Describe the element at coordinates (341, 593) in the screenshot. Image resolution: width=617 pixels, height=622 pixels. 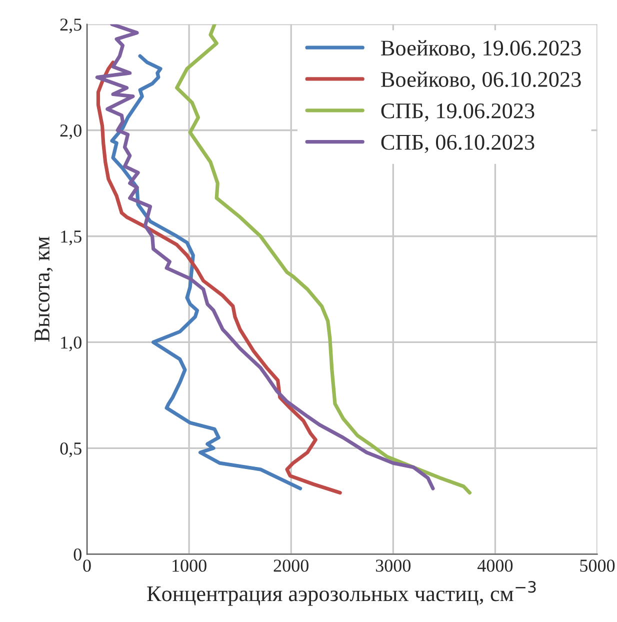
I see `x-axis-title: Концентрация аэрозольных частиц, см$^{−3}$` at that location.